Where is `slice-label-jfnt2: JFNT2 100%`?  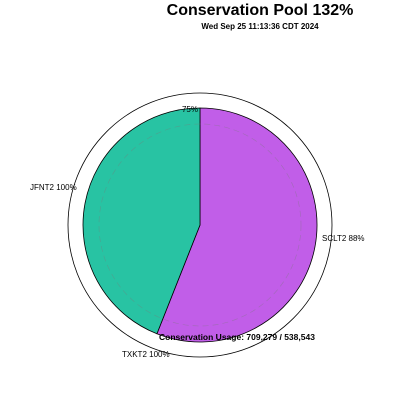
slice-label-jfnt2: JFNT2 100% is located at coordinates (53, 187).